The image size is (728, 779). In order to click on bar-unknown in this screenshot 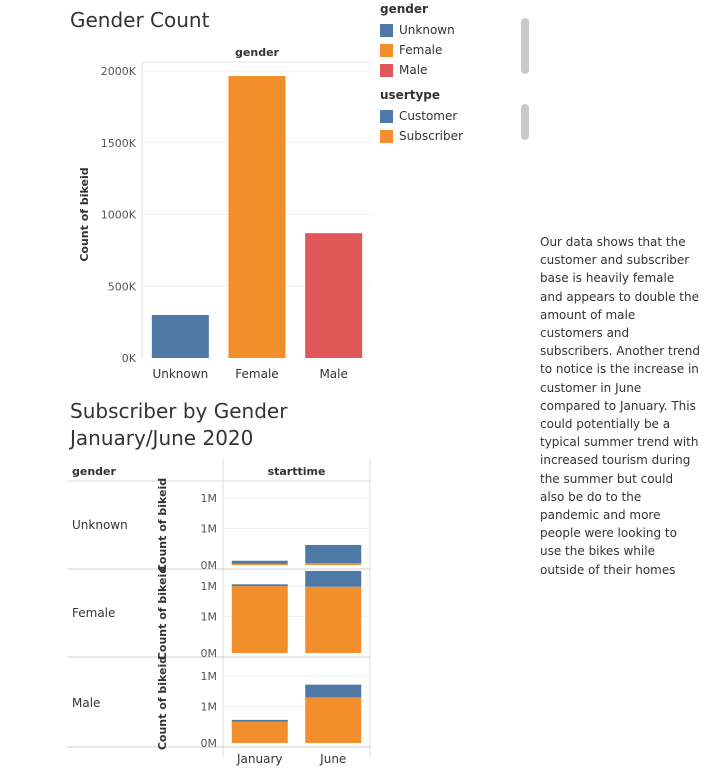, I will do `click(180, 336)`.